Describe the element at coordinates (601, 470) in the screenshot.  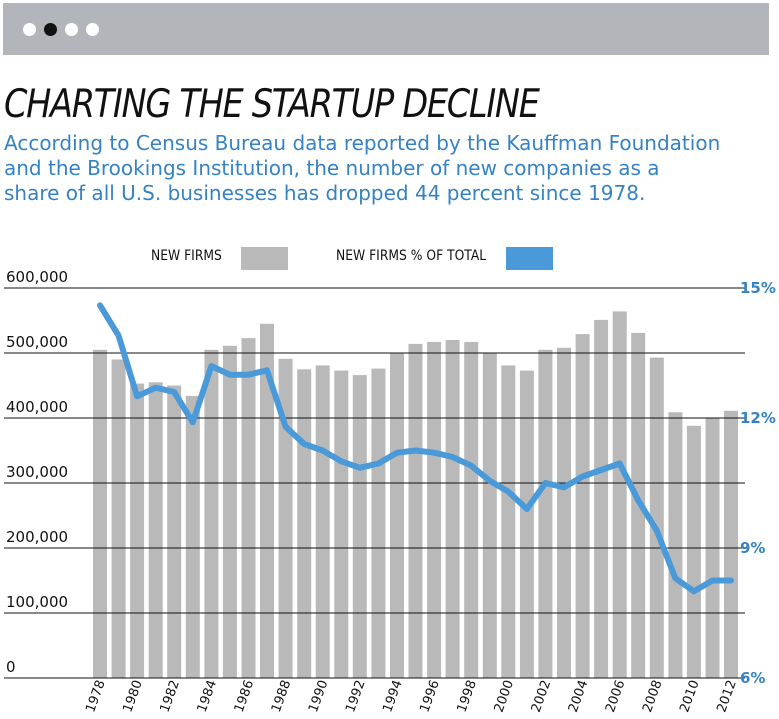
I see `line-point-2005` at that location.